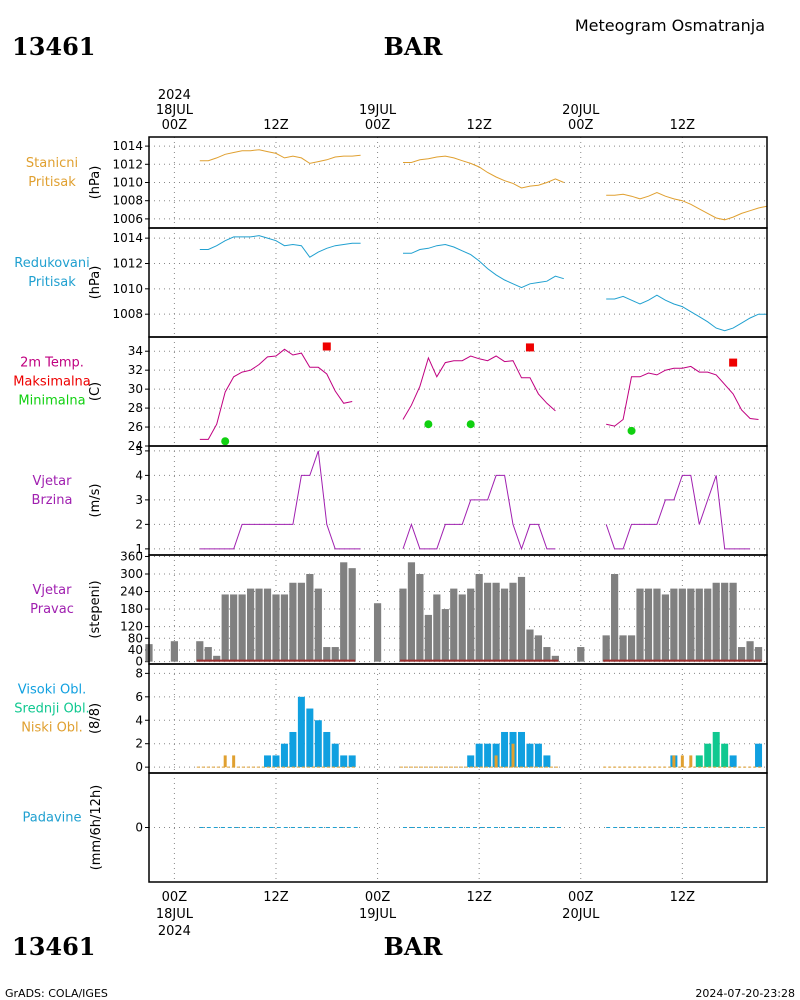 The height and width of the screenshot is (1000, 800). Describe the element at coordinates (670, 25) in the screenshot. I see `chart-title: Meteogram Osmatranja` at that location.